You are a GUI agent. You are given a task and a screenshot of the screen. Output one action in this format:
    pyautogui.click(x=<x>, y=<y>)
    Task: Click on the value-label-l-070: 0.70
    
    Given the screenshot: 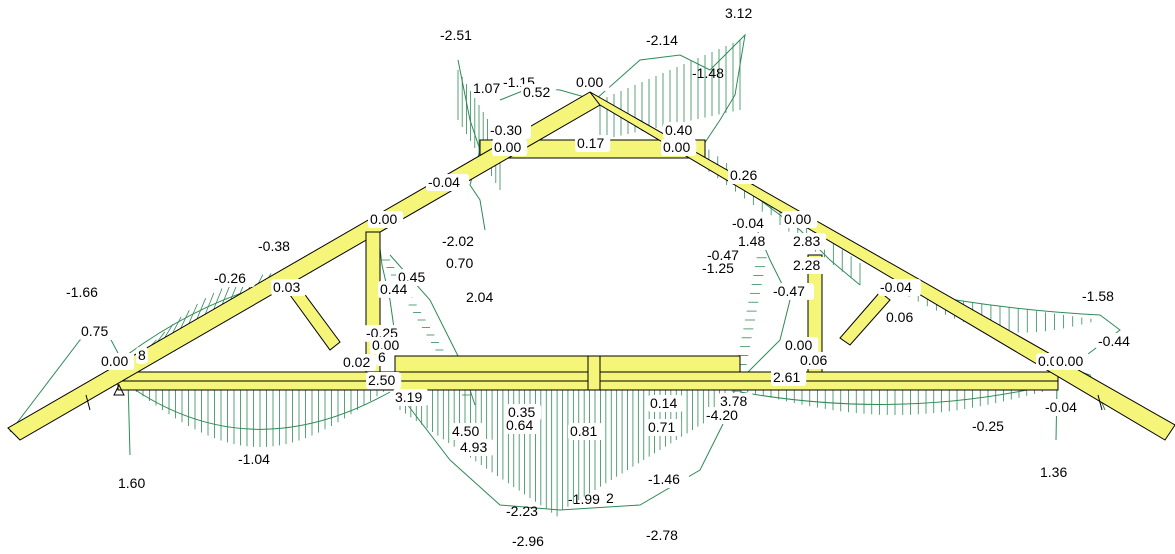 What is the action you would take?
    pyautogui.click(x=462, y=263)
    